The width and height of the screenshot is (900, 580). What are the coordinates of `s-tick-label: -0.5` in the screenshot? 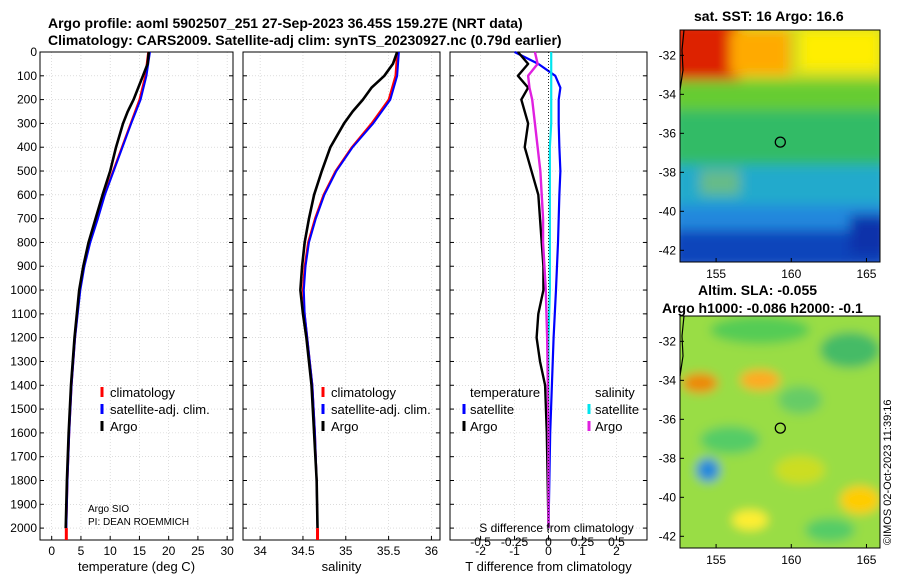 It's located at (480, 542).